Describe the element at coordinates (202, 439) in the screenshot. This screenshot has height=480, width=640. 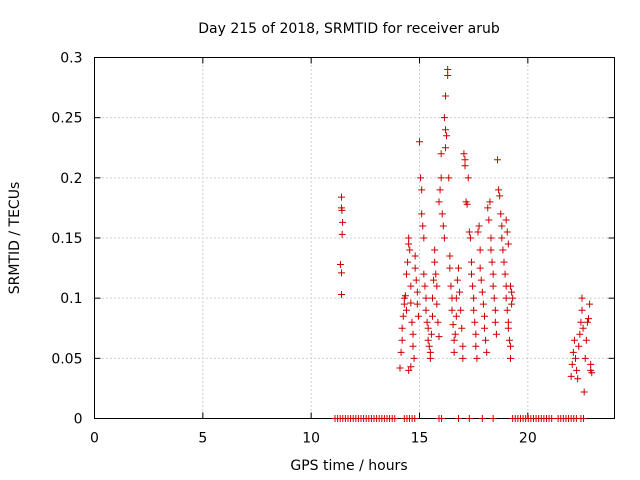
I see `x-tick-label: 5` at that location.